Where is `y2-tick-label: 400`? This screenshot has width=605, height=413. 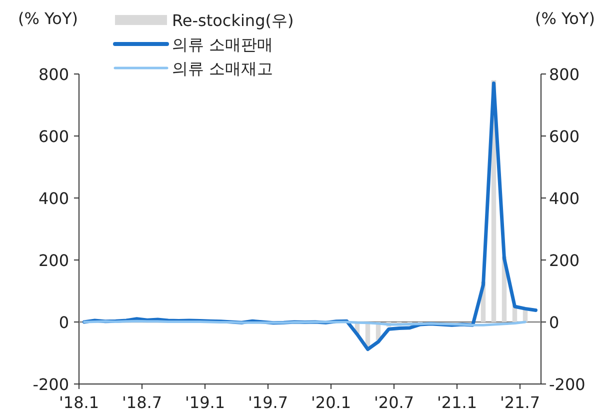
y2-tick-label: 400 is located at coordinates (564, 198).